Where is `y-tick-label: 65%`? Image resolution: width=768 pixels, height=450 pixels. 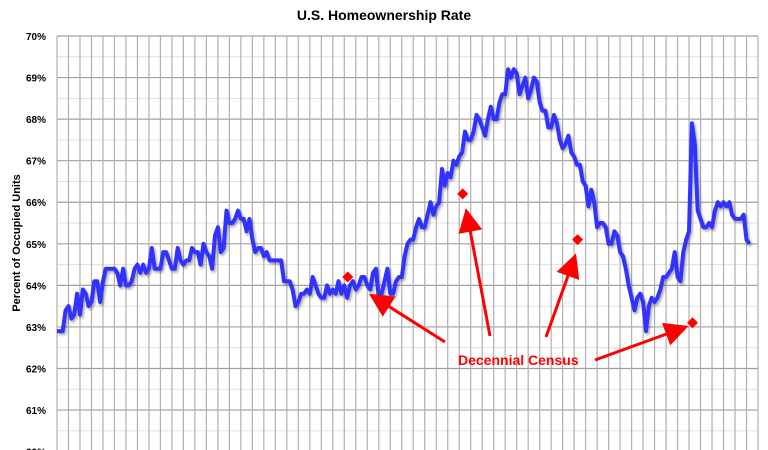
y-tick-label: 65% is located at coordinates (36, 245).